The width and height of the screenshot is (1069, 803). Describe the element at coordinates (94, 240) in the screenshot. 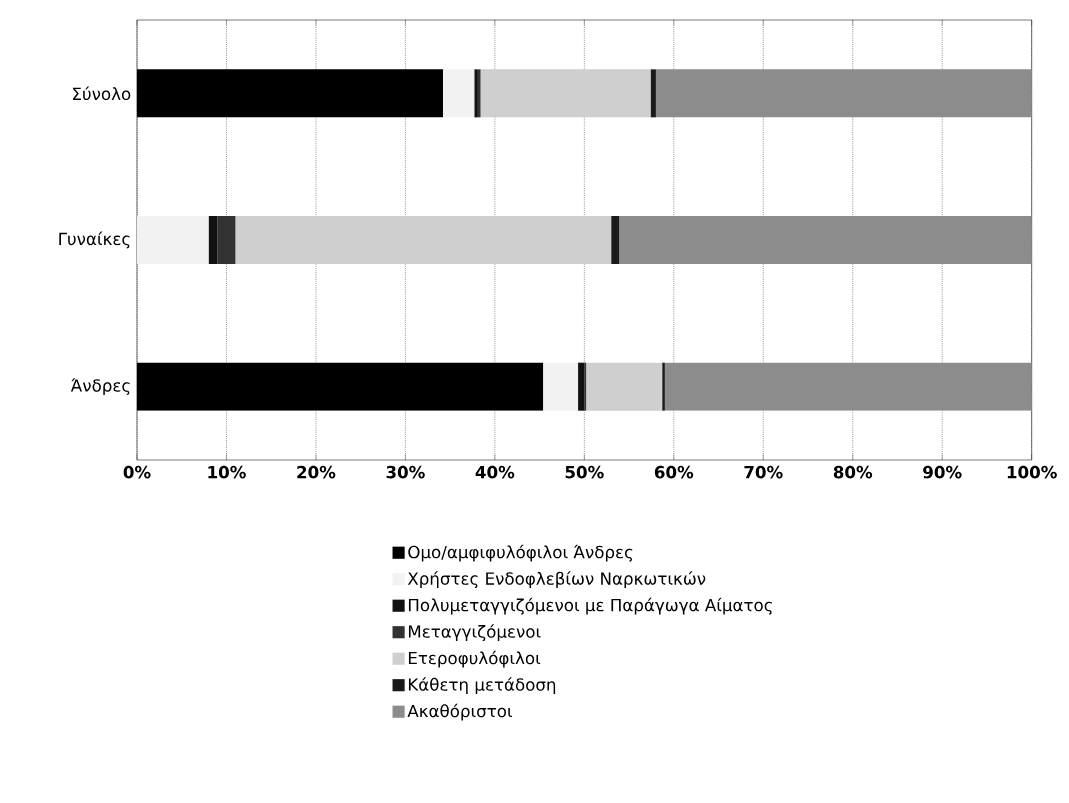

I see `y-tick-label: Γυναίκες` at that location.